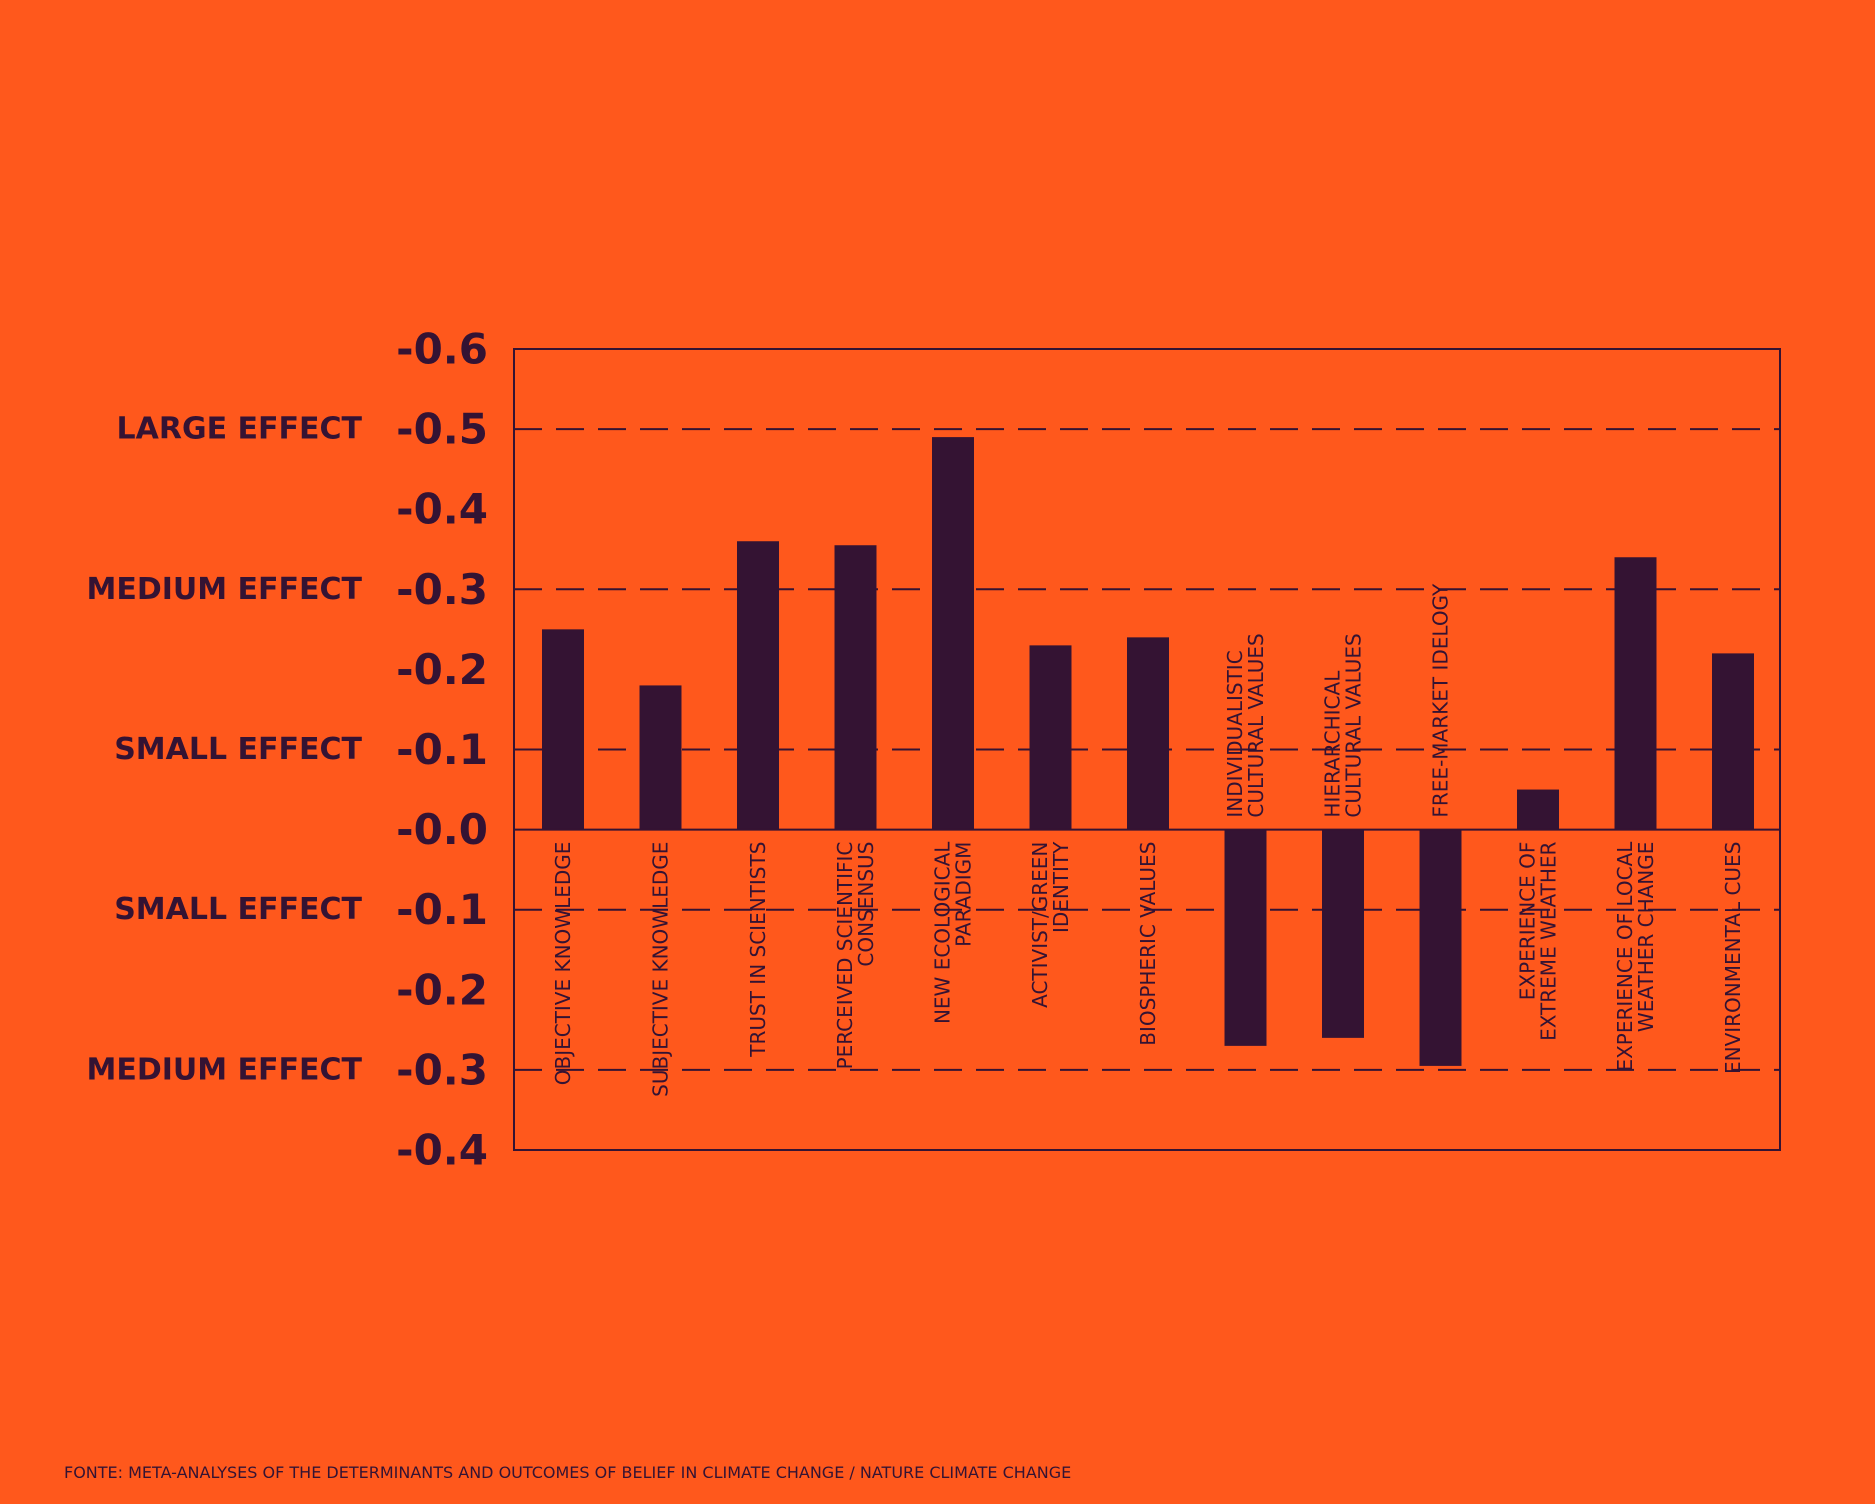  I want to click on category-label-7-line-1: CULTURAL VALUES, so click(1256, 725).